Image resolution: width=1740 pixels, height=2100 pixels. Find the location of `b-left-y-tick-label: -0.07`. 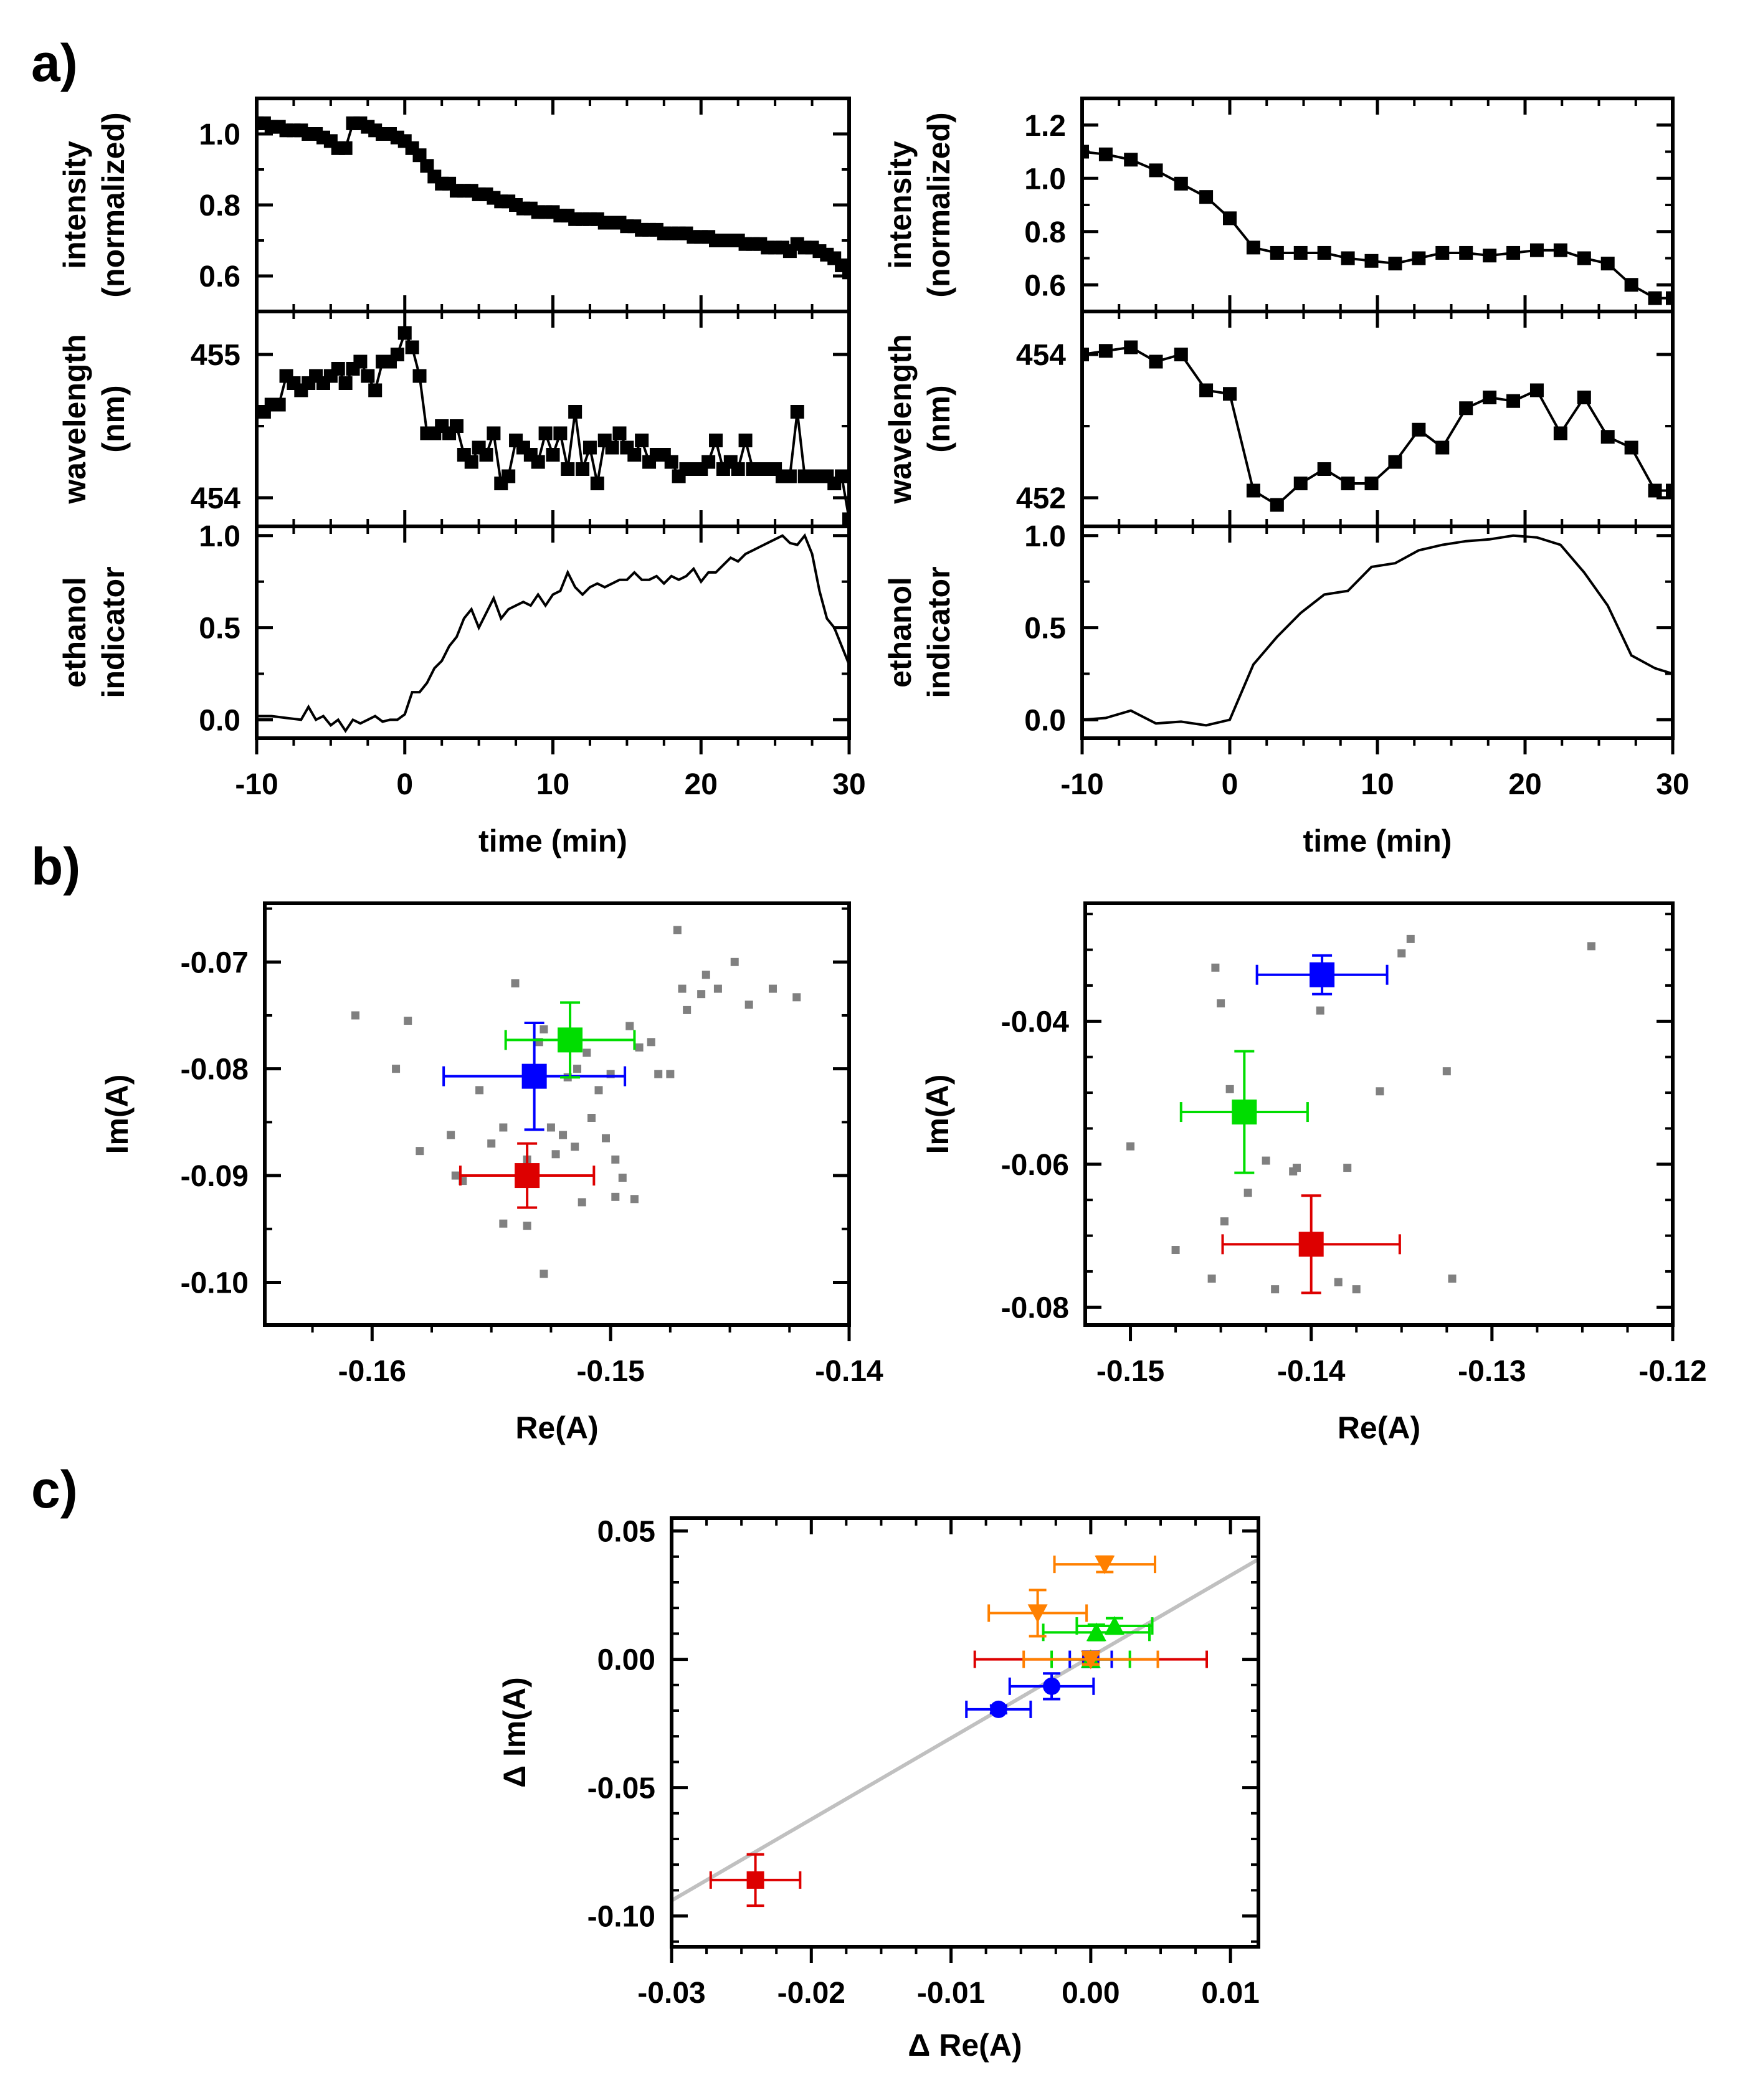

b-left-y-tick-label: -0.07 is located at coordinates (215, 962).